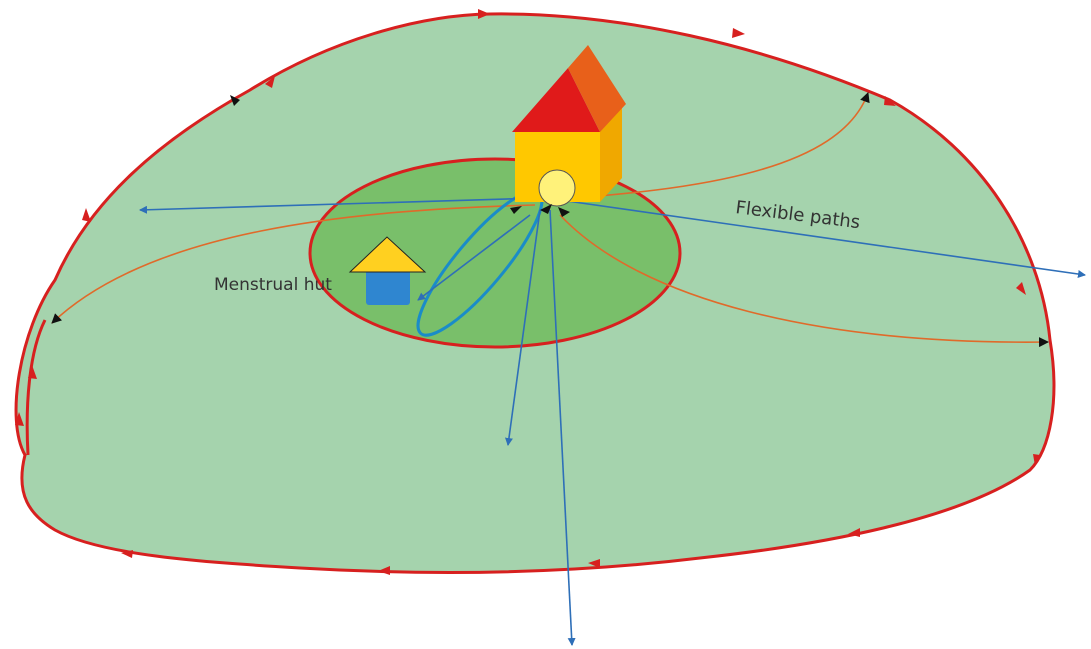 The width and height of the screenshot is (1091, 649). What do you see at coordinates (568, 131) in the screenshot?
I see `house` at bounding box center [568, 131].